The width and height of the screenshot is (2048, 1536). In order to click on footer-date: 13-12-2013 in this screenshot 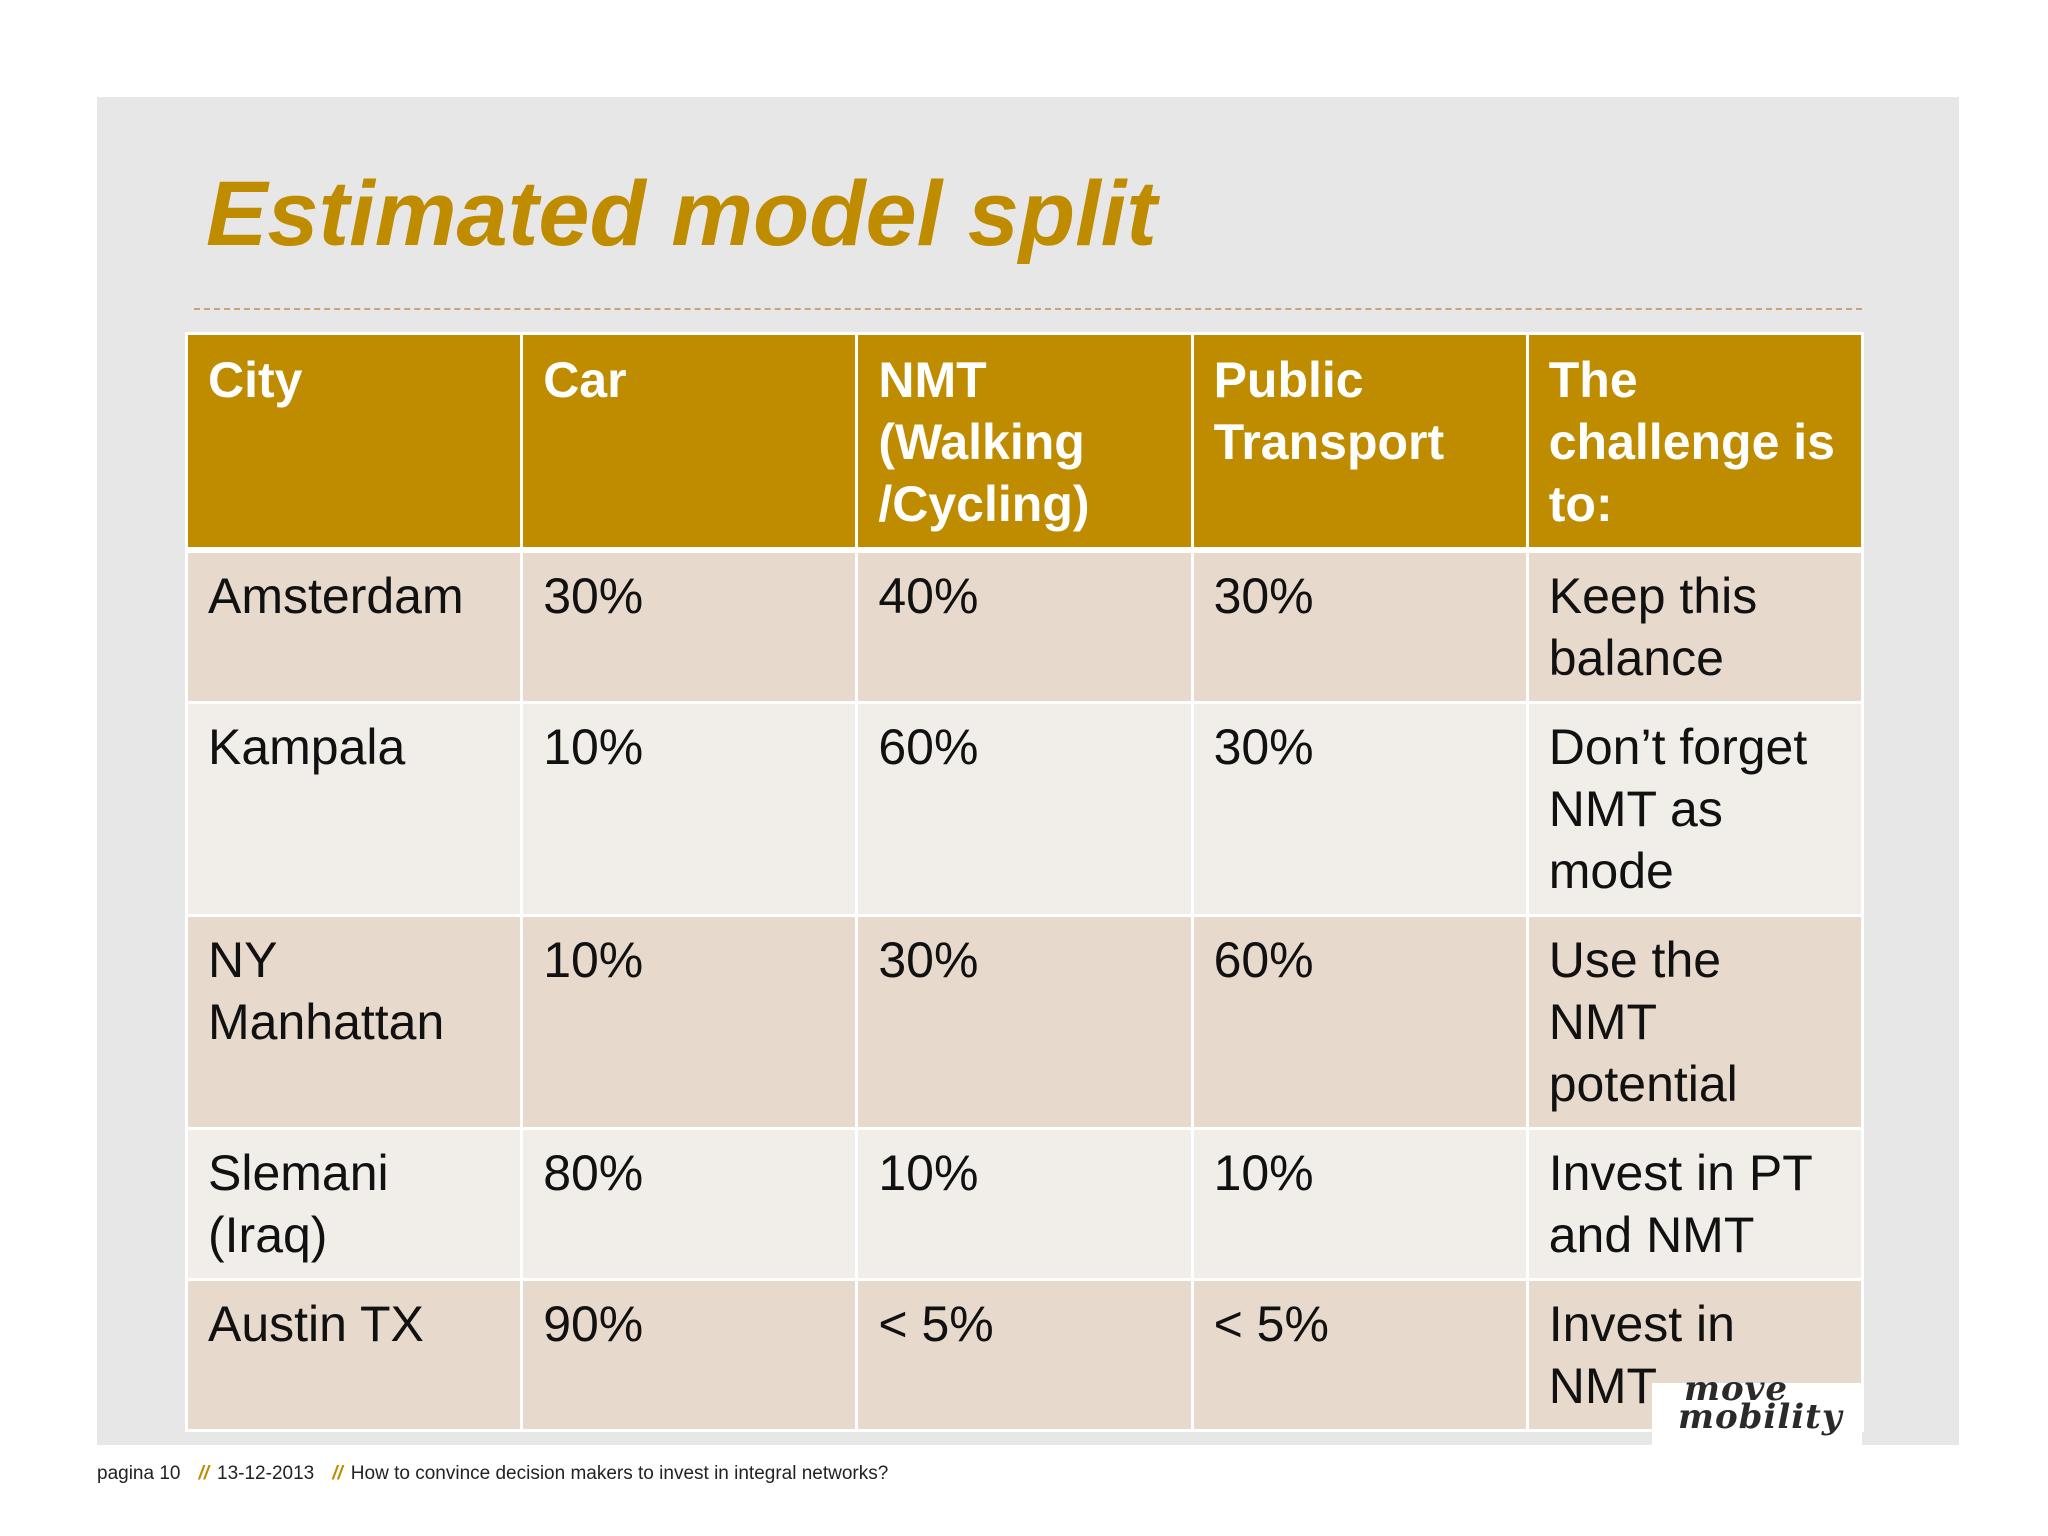, I will do `click(266, 1473)`.